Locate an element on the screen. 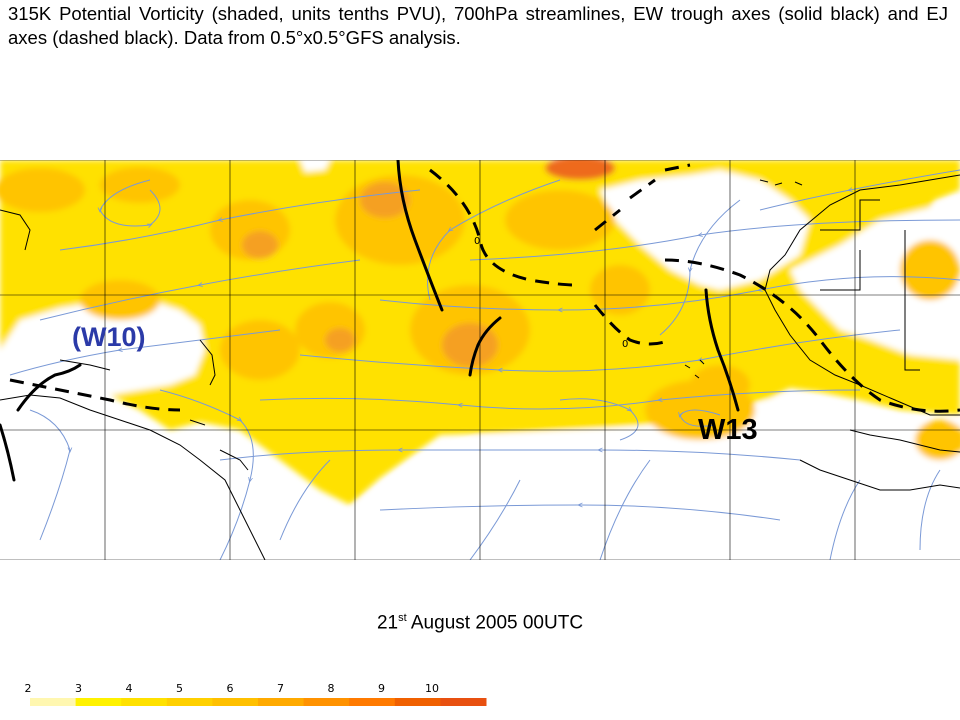 The height and width of the screenshot is (720, 960). coast-canary is located at coordinates (781, 182).